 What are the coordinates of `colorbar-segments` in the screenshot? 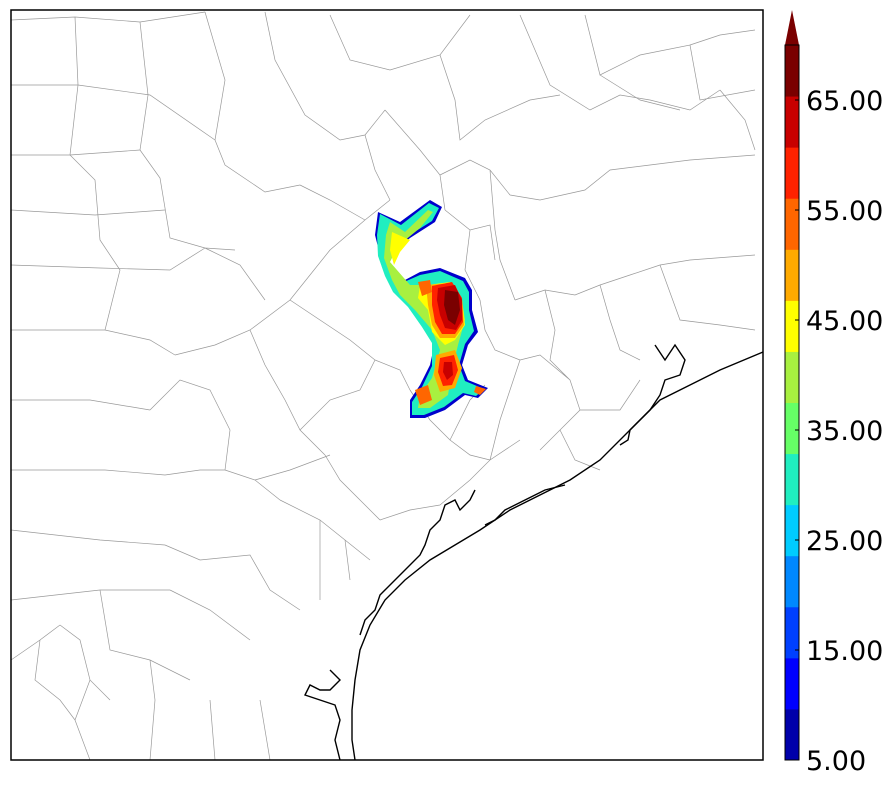 It's located at (792, 403).